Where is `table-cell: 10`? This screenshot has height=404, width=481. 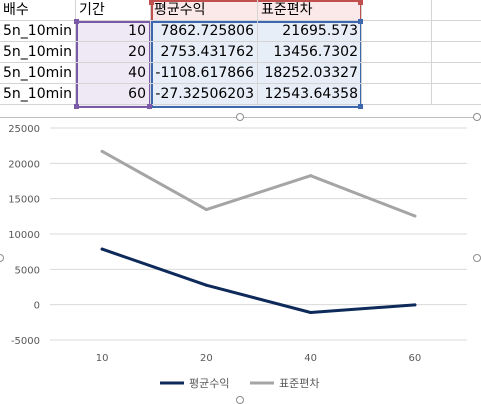 table-cell: 10 is located at coordinates (113, 31).